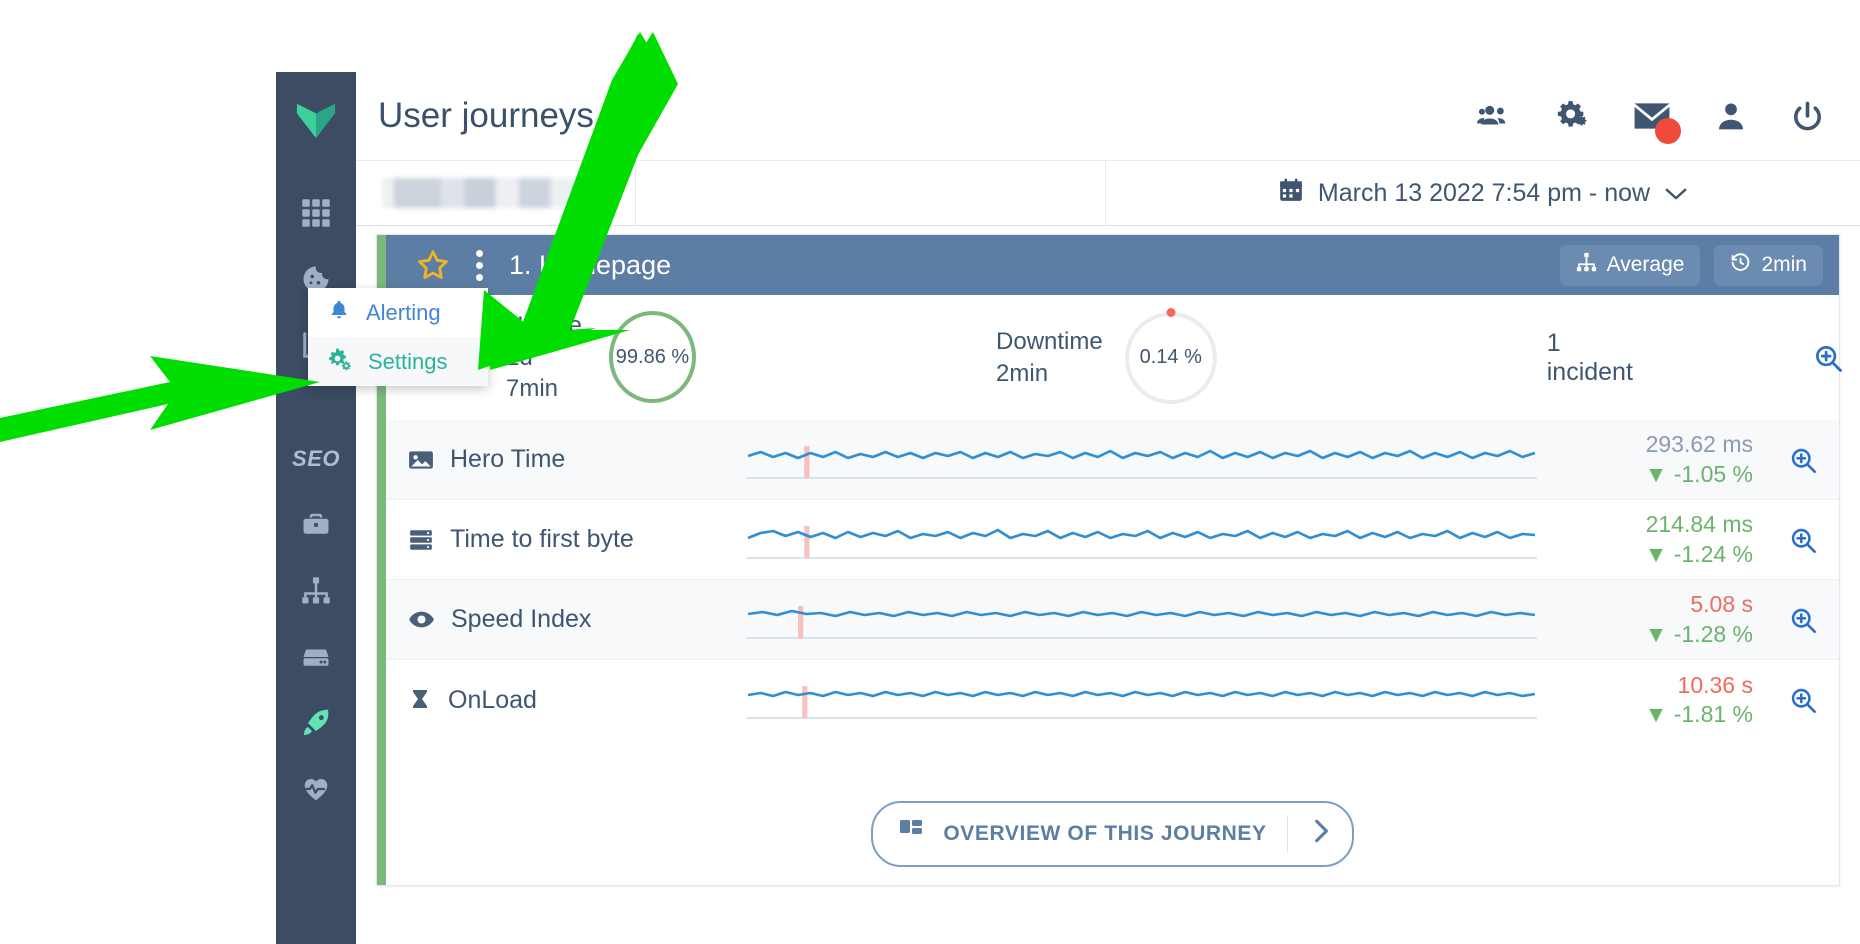  I want to click on metric-row: OnLoad 10.36 s ▼ -1.81 %, so click(1112, 700).